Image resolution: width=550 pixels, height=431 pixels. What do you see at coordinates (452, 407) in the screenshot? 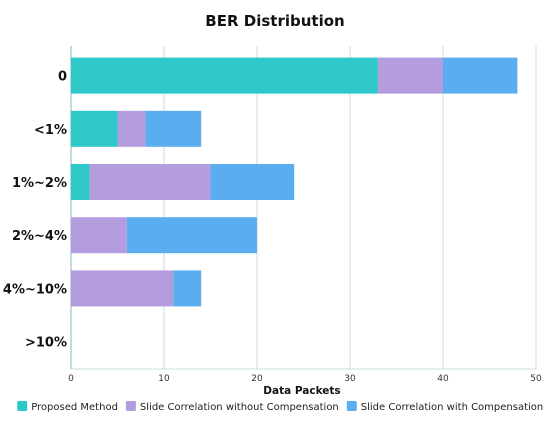
I see `legend-label: Slide Correlation with Compensation` at bounding box center [452, 407].